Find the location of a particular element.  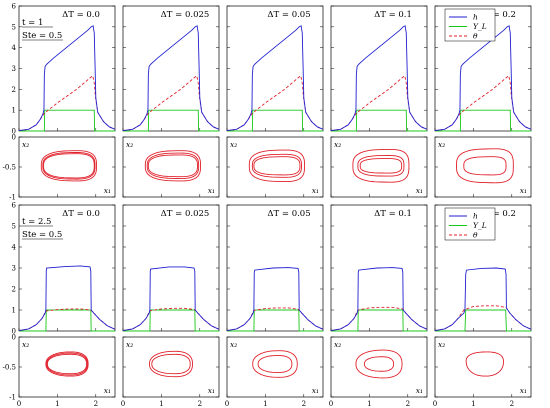

y-tick-label: 2 is located at coordinates (14, 90).